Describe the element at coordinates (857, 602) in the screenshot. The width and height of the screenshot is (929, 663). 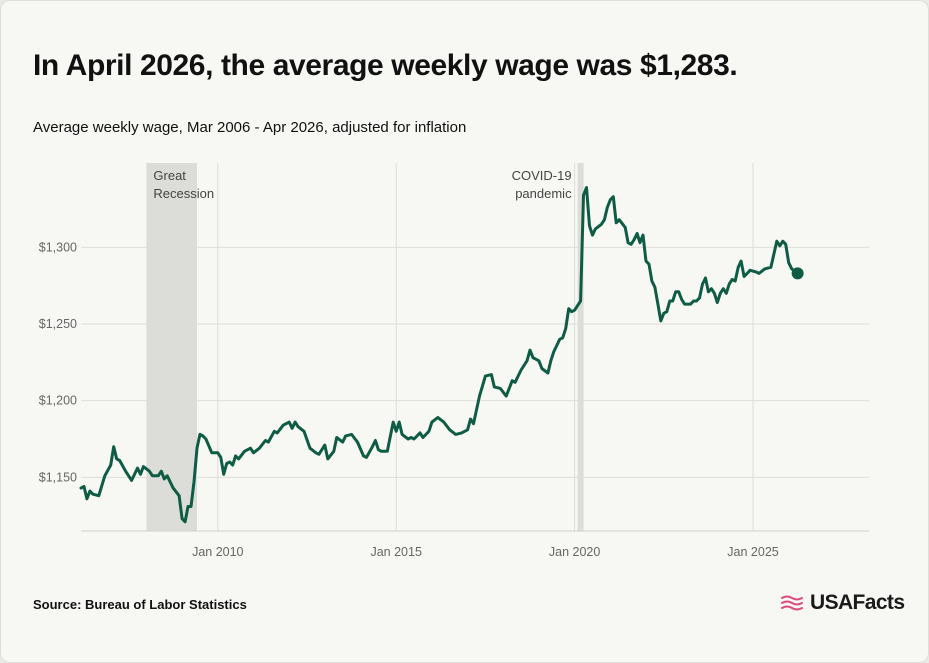
I see `logo-text: USAFacts` at that location.